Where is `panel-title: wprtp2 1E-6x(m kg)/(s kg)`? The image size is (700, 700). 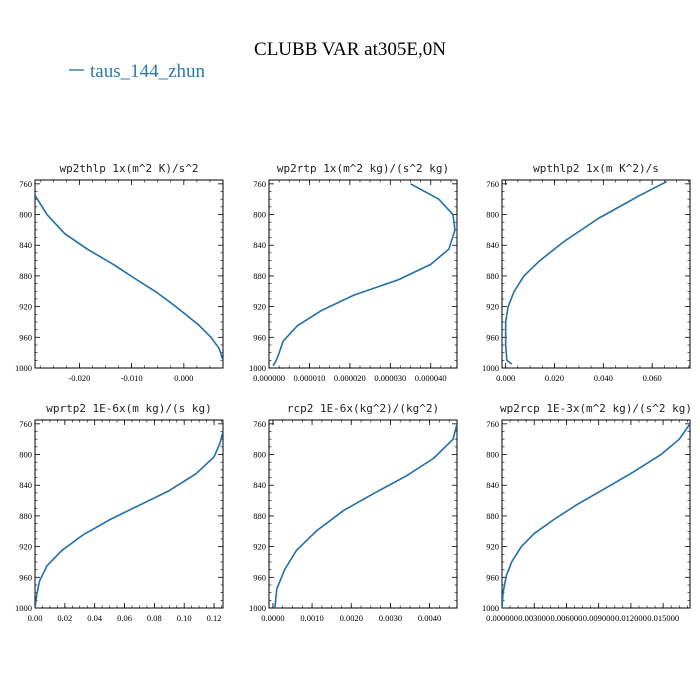
panel-title: wprtp2 1E-6x(m kg)/(s kg) is located at coordinates (129, 408).